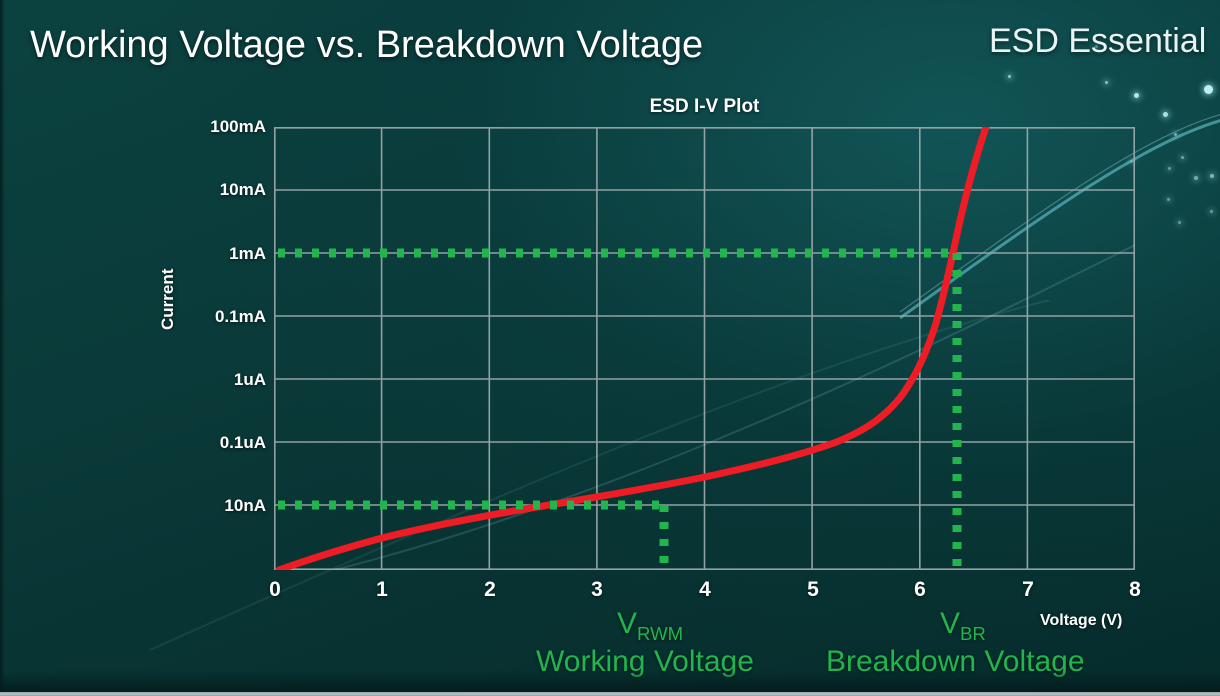 This screenshot has height=696, width=1220. What do you see at coordinates (240, 316) in the screenshot?
I see `y-tick-label: 0.1mA` at bounding box center [240, 316].